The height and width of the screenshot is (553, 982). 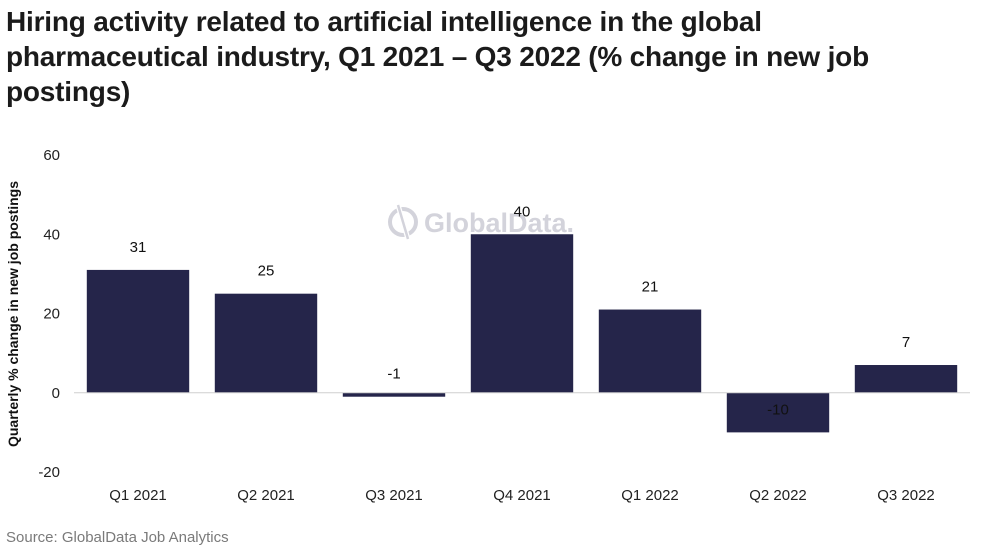 I want to click on x-tick-label: Q2 2021, so click(x=266, y=495).